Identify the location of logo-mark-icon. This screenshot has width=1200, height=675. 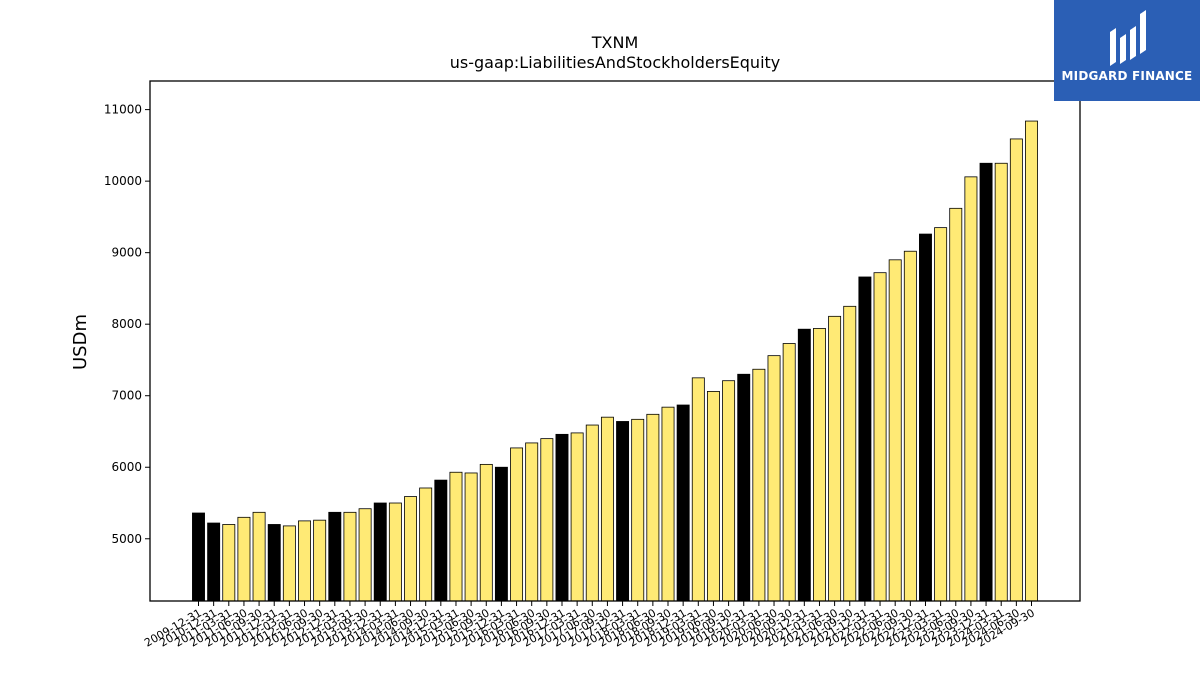
(1128, 38).